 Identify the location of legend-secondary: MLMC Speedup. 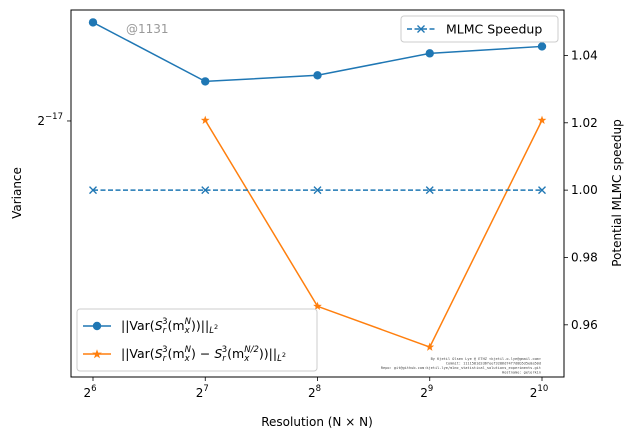
(479, 29).